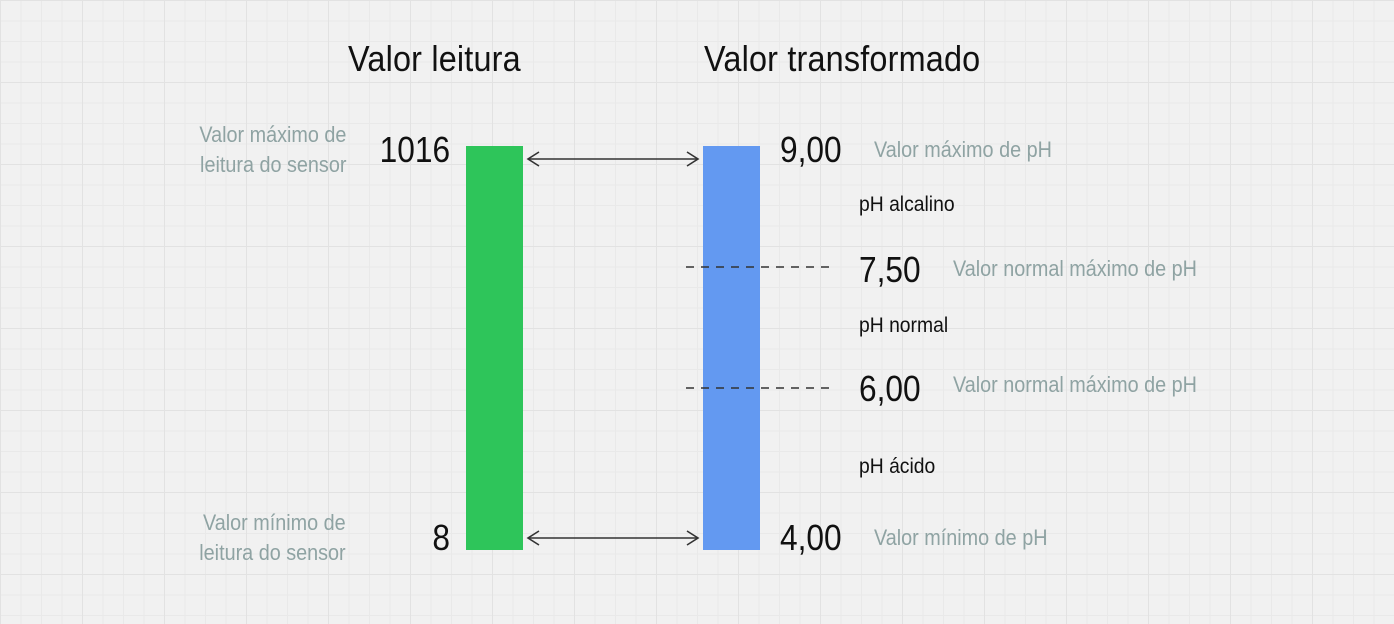 The width and height of the screenshot is (1394, 624). Describe the element at coordinates (434, 58) in the screenshot. I see `reading-heading: Valor leitura` at that location.